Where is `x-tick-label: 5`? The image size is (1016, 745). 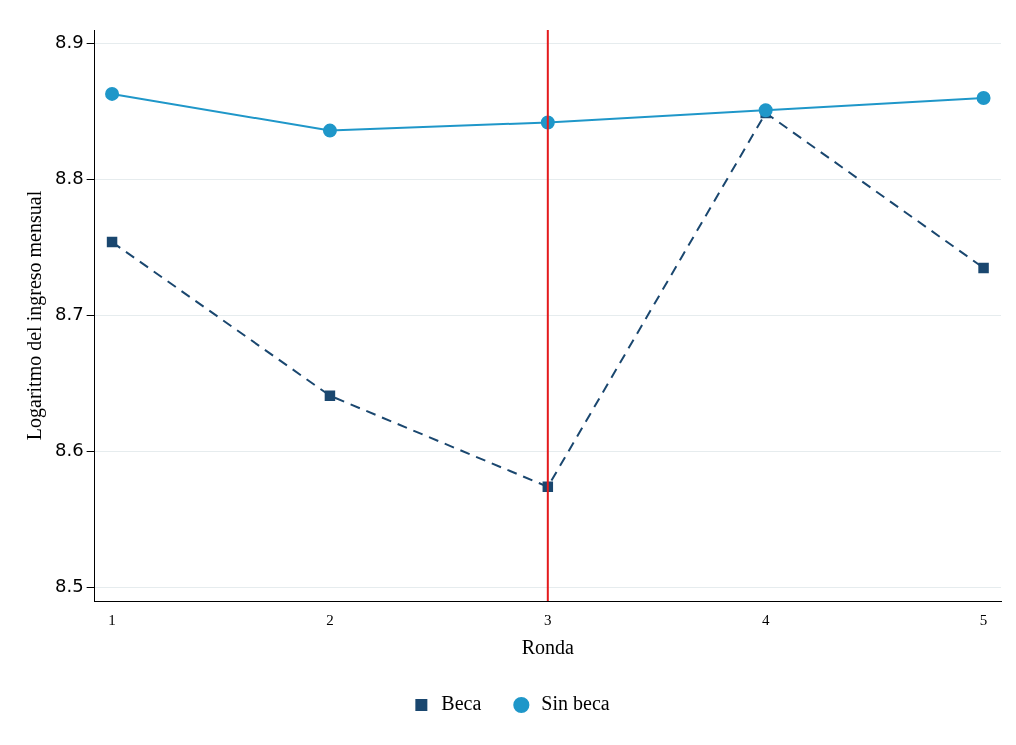
x-tick-label: 5 is located at coordinates (983, 619).